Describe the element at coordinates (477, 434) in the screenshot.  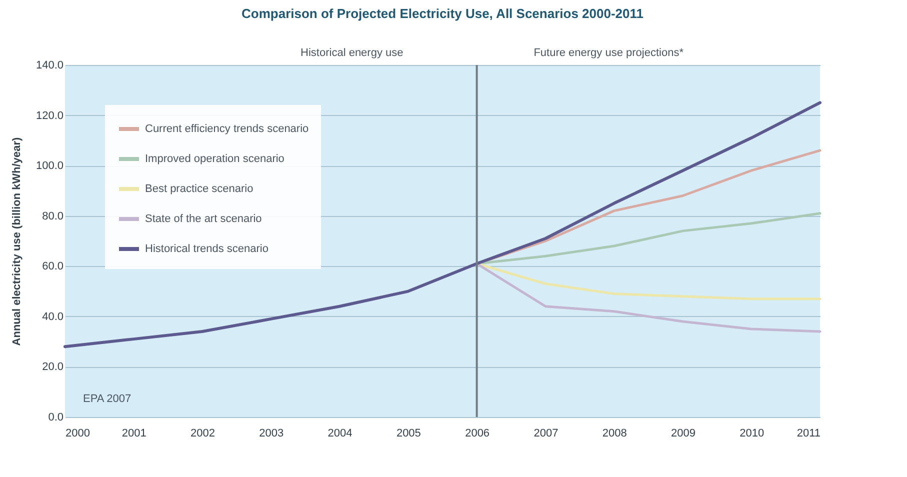
I see `x-tick-label: 2006` at that location.